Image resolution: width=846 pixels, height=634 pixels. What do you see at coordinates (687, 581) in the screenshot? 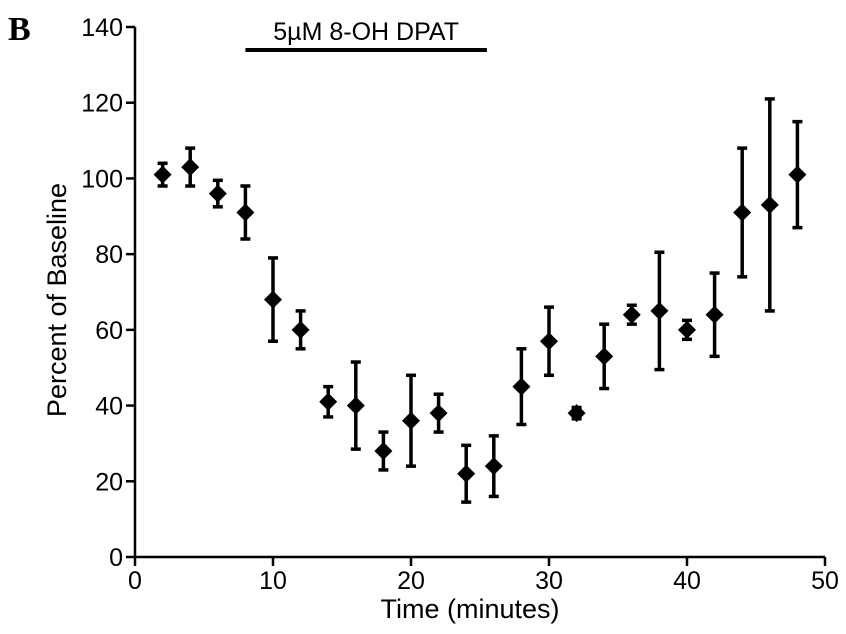
I see `x-tick-label: 40` at bounding box center [687, 581].